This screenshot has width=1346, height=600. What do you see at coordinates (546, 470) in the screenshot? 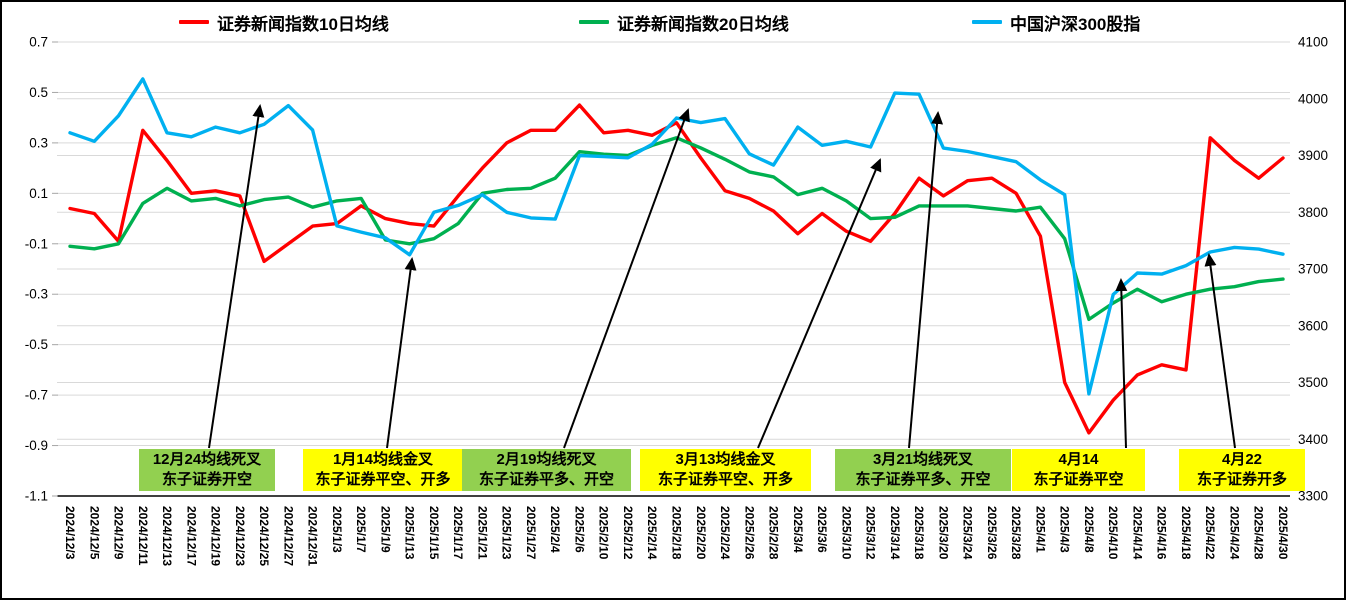
I see `annotation-box: 2月19均线死叉 东子证券平多、开空` at bounding box center [546, 470].